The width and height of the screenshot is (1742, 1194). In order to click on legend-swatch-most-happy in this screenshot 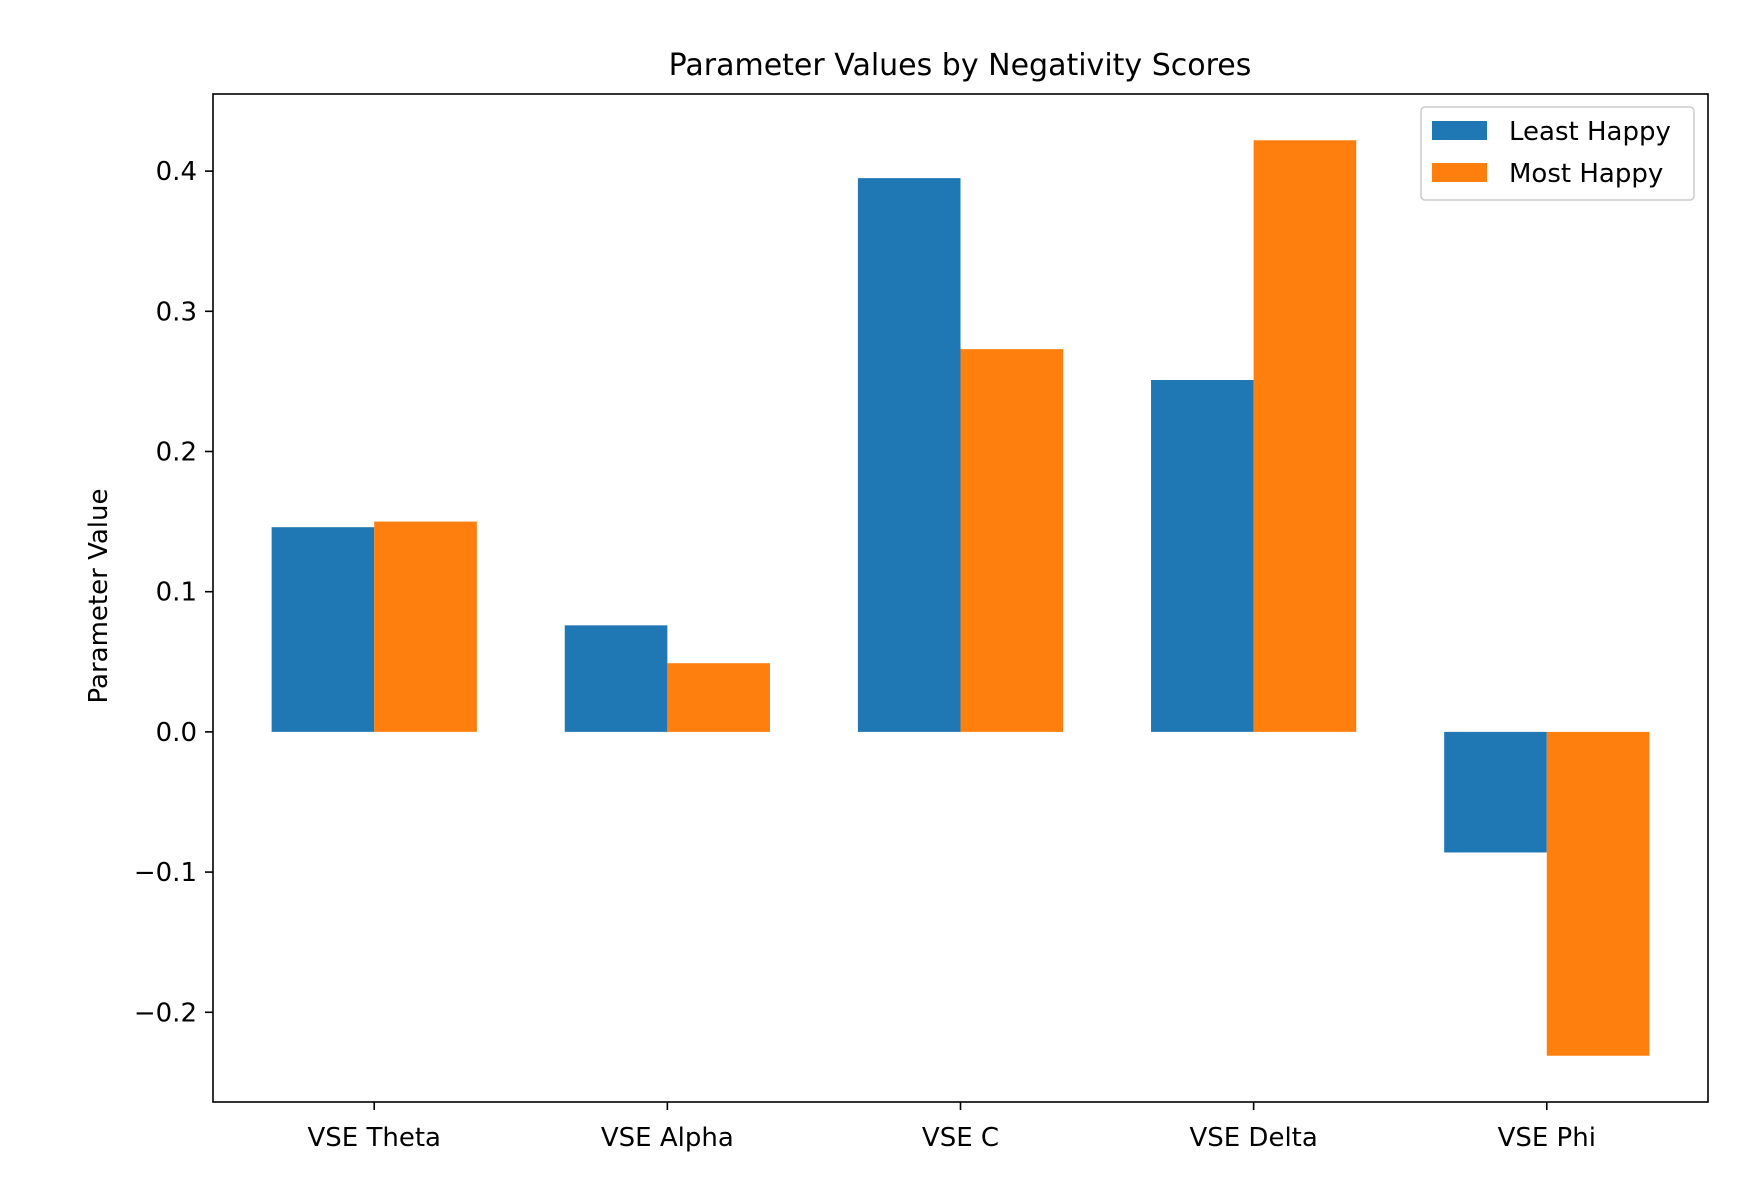, I will do `click(1459, 172)`.